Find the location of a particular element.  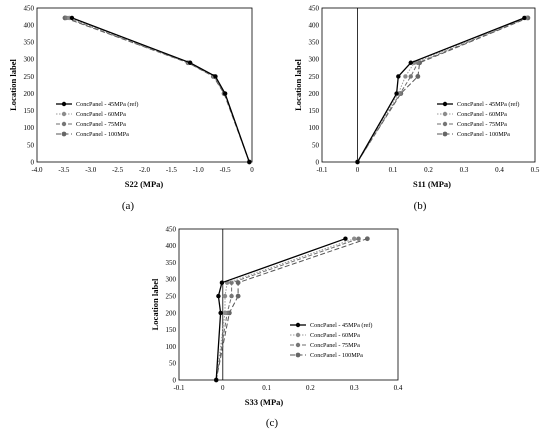

x-axis-title: S33 (MPa) is located at coordinates (264, 402).